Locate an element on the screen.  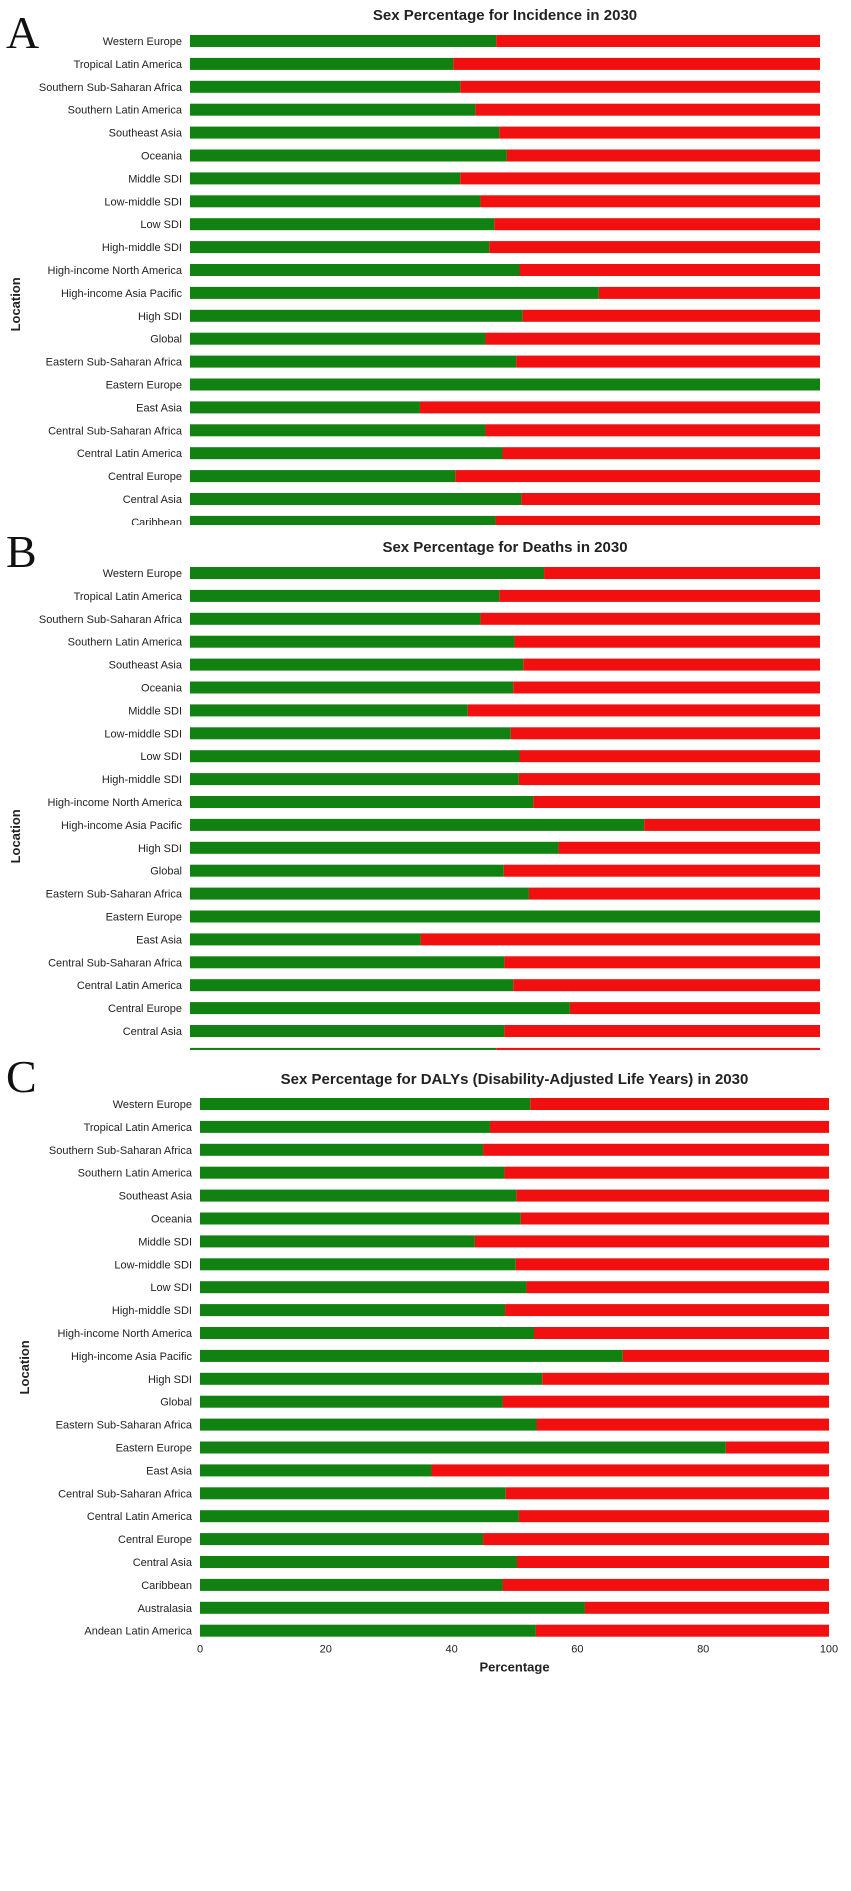
bar-male-high-middle-sdi is located at coordinates (353, 1310).